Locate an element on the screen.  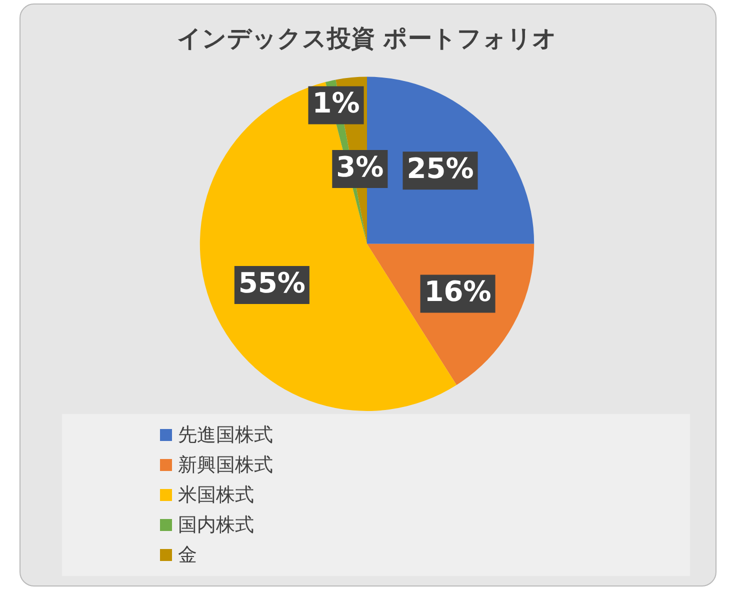
legend-label: 新興国株式 is located at coordinates (225, 465).